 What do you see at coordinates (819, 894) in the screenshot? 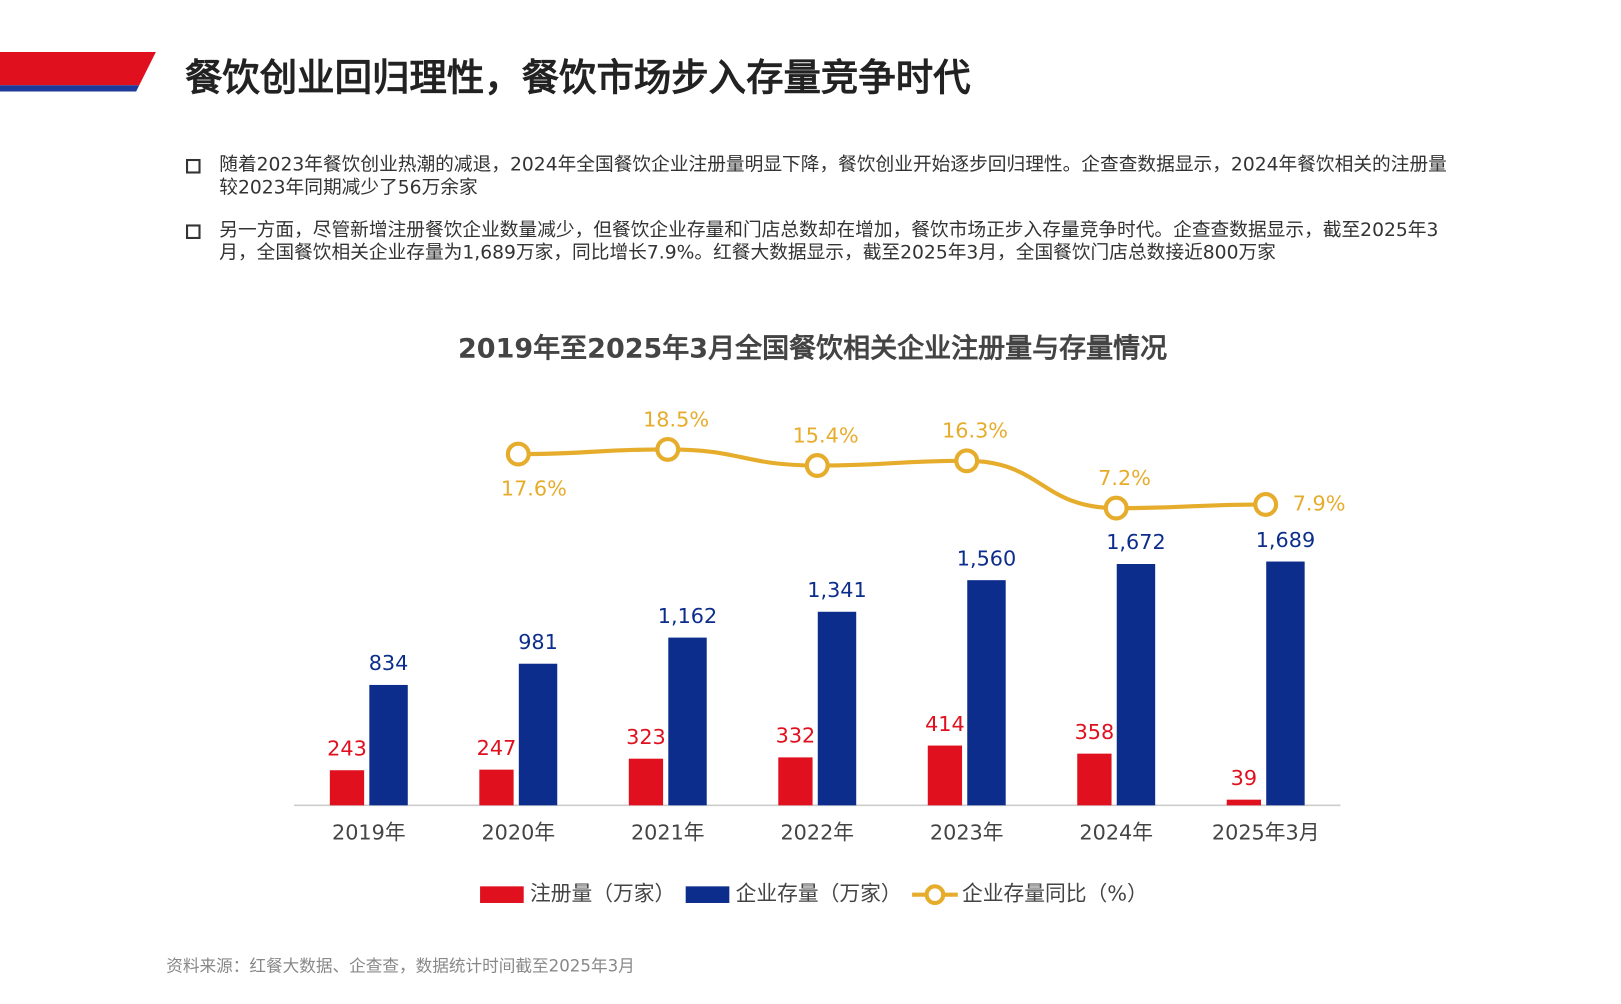
I see `legend-label: 企业存量（万家）` at bounding box center [819, 894].